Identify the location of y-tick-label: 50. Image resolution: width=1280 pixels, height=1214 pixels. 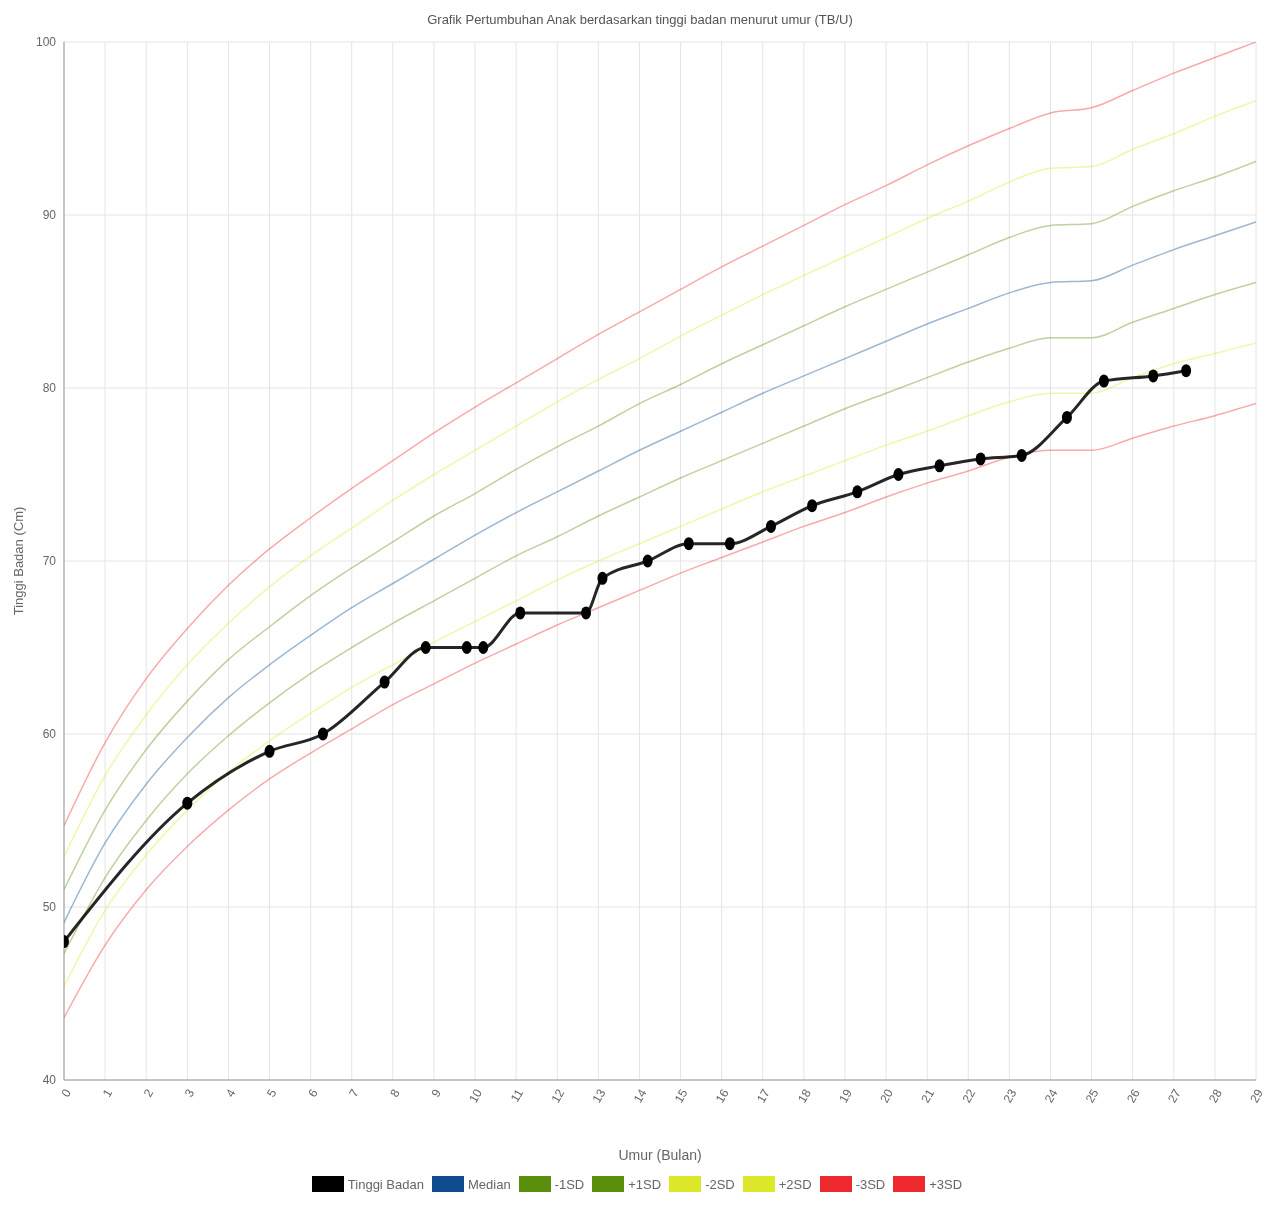
(49, 907).